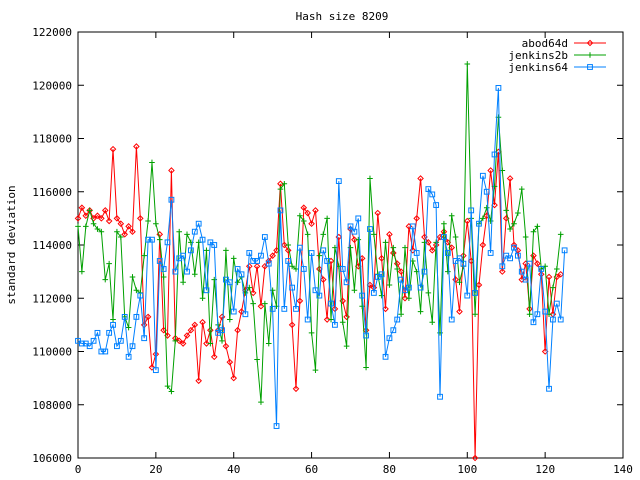  What do you see at coordinates (52, 192) in the screenshot?
I see `y-tick-label: 116000` at bounding box center [52, 192].